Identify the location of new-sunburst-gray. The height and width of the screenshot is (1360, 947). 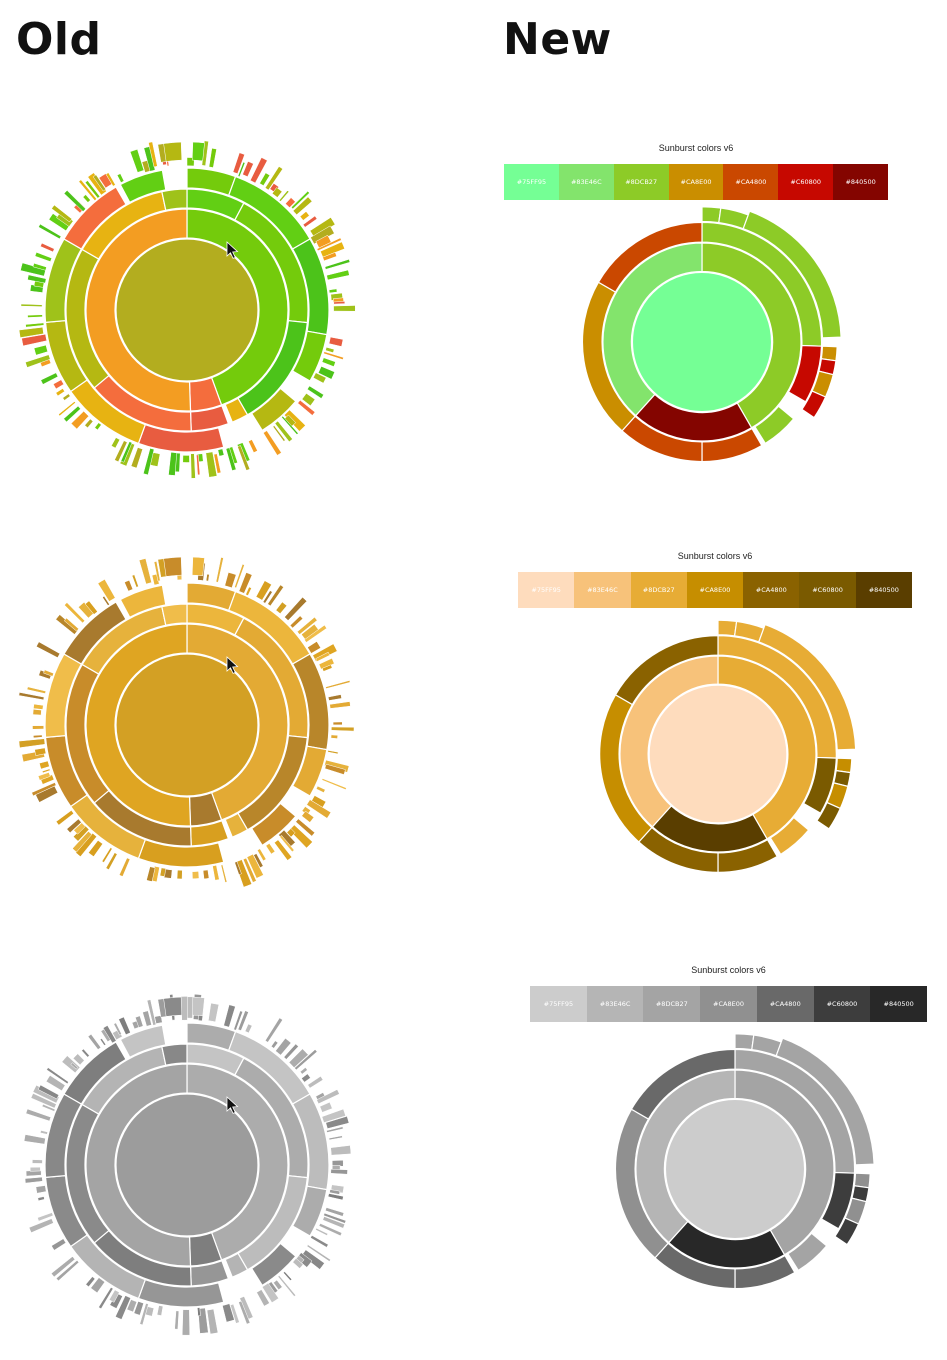
(744, 1161).